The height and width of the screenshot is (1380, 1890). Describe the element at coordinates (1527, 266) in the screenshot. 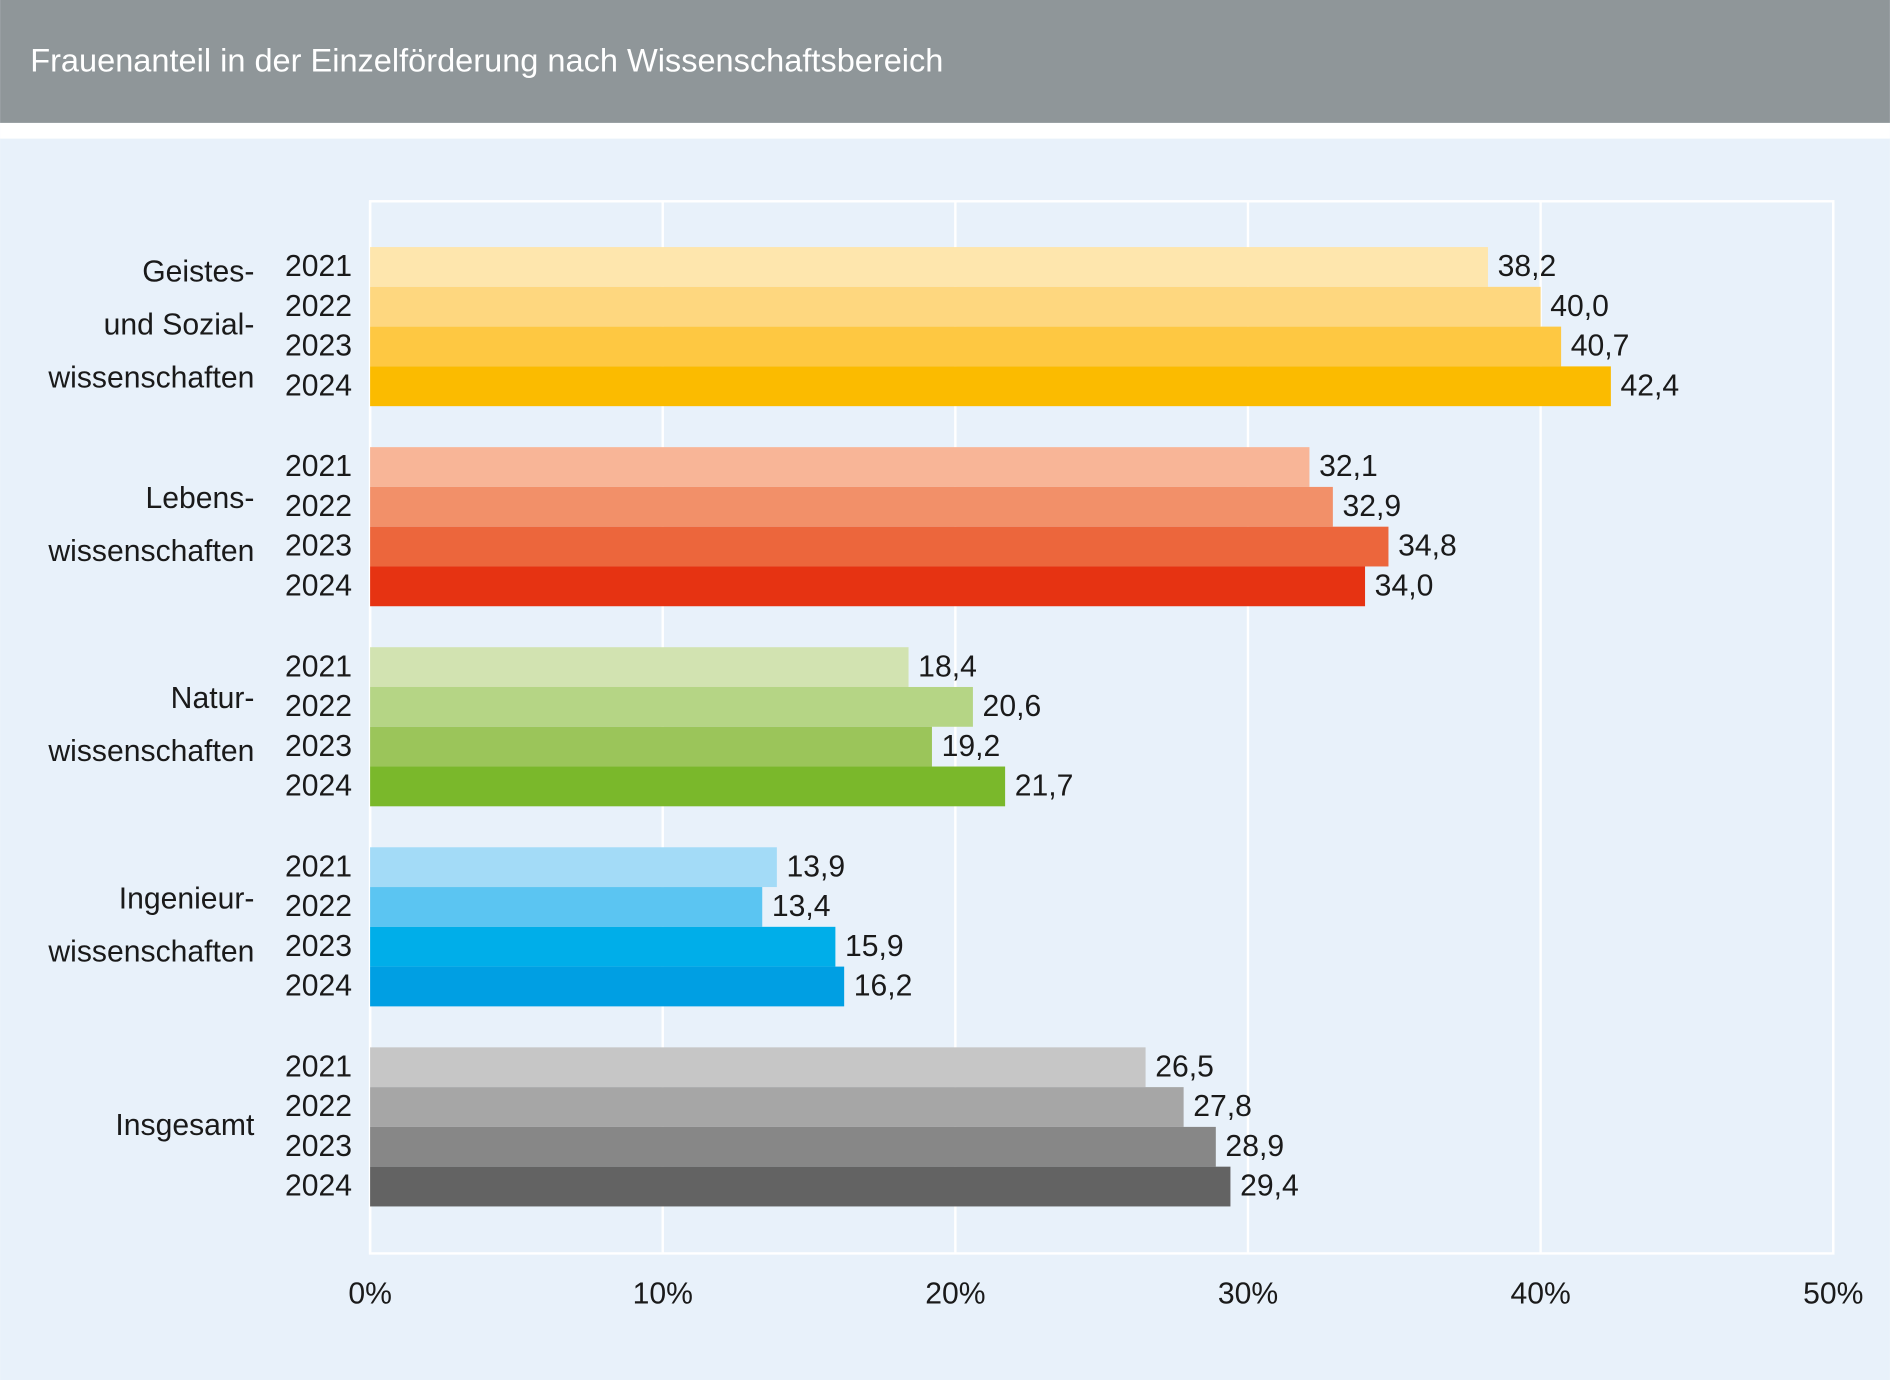

I see `value-label: 38,2` at that location.